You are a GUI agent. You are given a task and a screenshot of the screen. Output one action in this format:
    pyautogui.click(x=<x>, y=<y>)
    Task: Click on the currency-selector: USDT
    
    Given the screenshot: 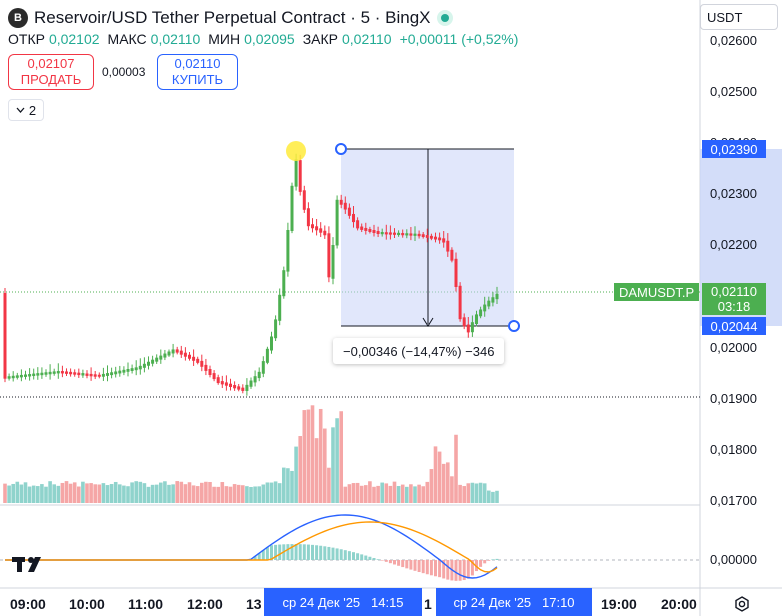 What is the action you would take?
    pyautogui.click(x=739, y=17)
    